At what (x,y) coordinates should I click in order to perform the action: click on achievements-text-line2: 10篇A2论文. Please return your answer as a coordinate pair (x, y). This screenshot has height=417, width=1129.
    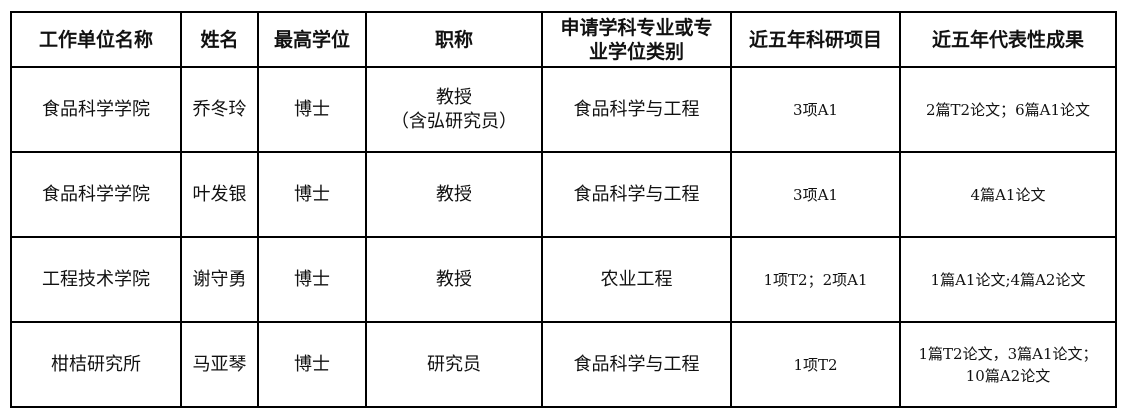
    Looking at the image, I should click on (1008, 375).